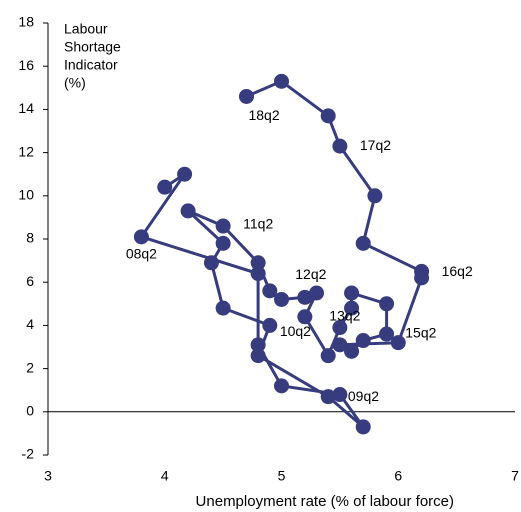  Describe the element at coordinates (30, 324) in the screenshot. I see `y-tick-label: 4` at that location.